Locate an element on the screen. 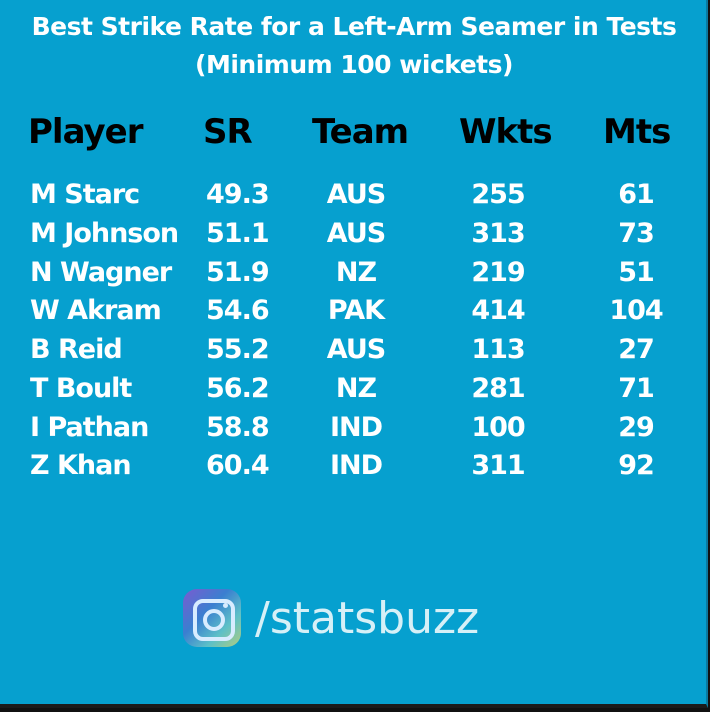  cell-mts: 51 is located at coordinates (636, 272).